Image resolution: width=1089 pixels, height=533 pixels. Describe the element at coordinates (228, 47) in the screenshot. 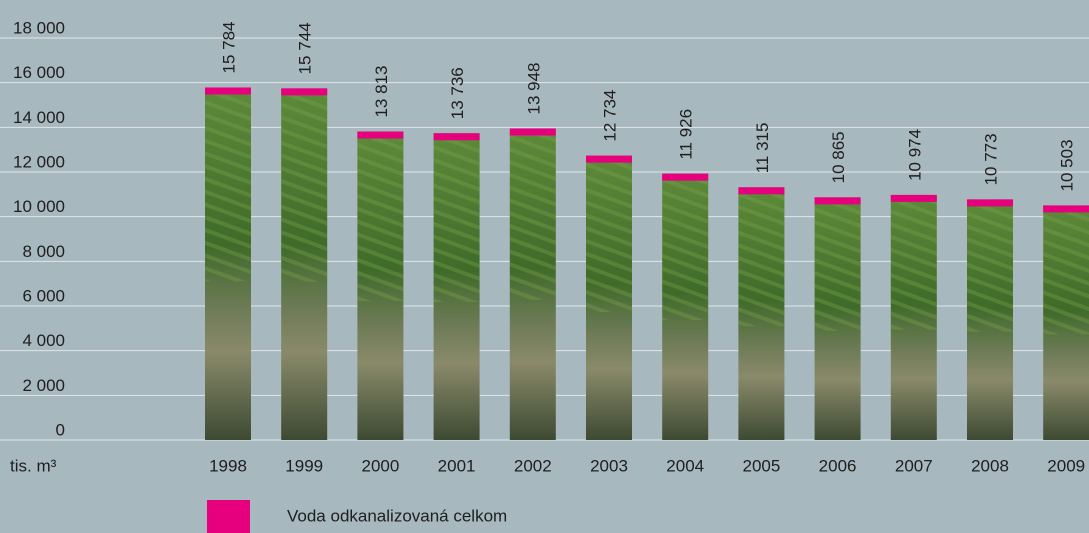

I see `value-label: 15 784` at that location.